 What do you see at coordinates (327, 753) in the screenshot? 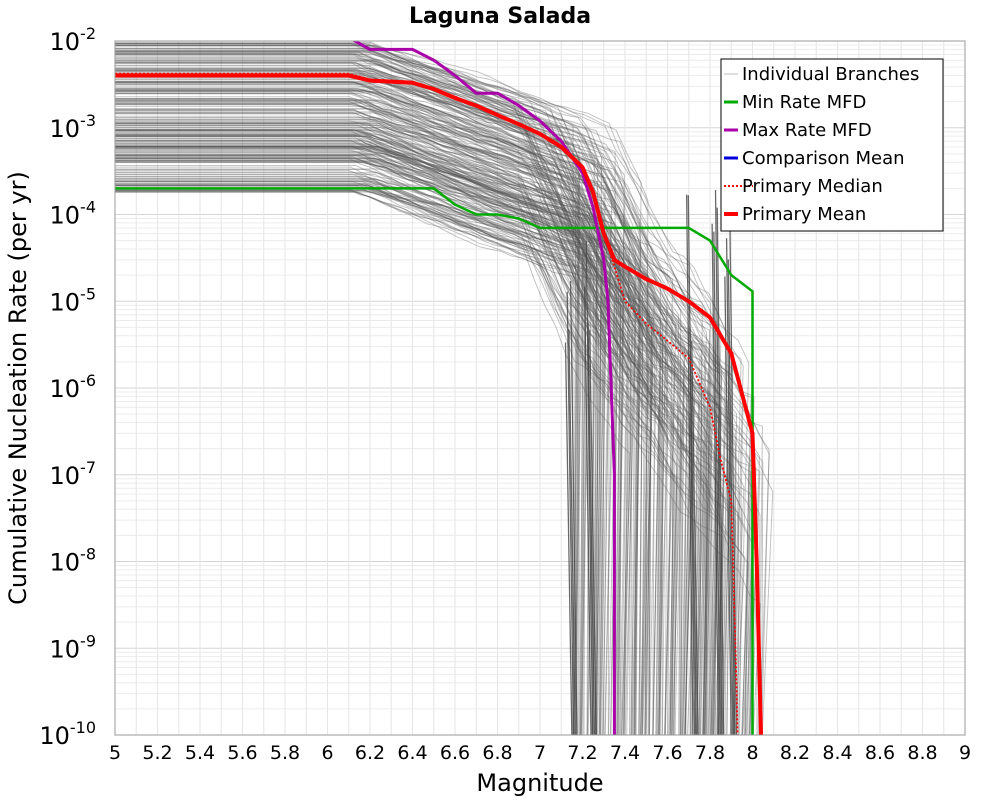
I see `x-tick-label: 6` at bounding box center [327, 753].